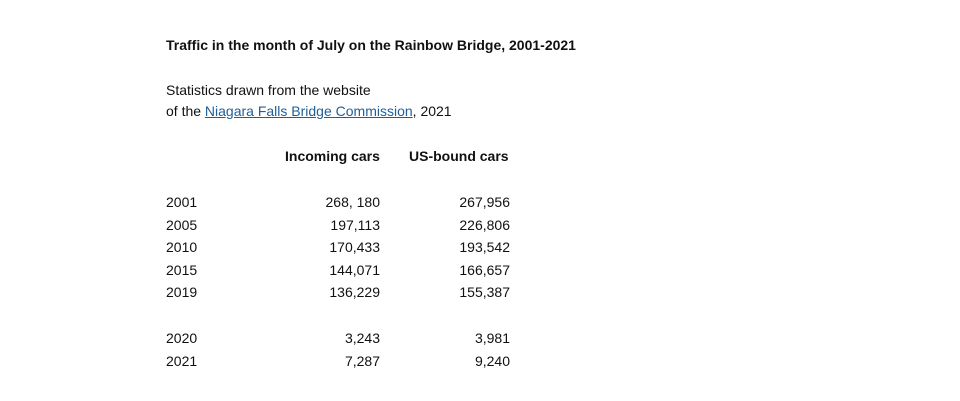 The width and height of the screenshot is (960, 401). Describe the element at coordinates (355, 224) in the screenshot. I see `incoming-cell: 197,113` at that location.